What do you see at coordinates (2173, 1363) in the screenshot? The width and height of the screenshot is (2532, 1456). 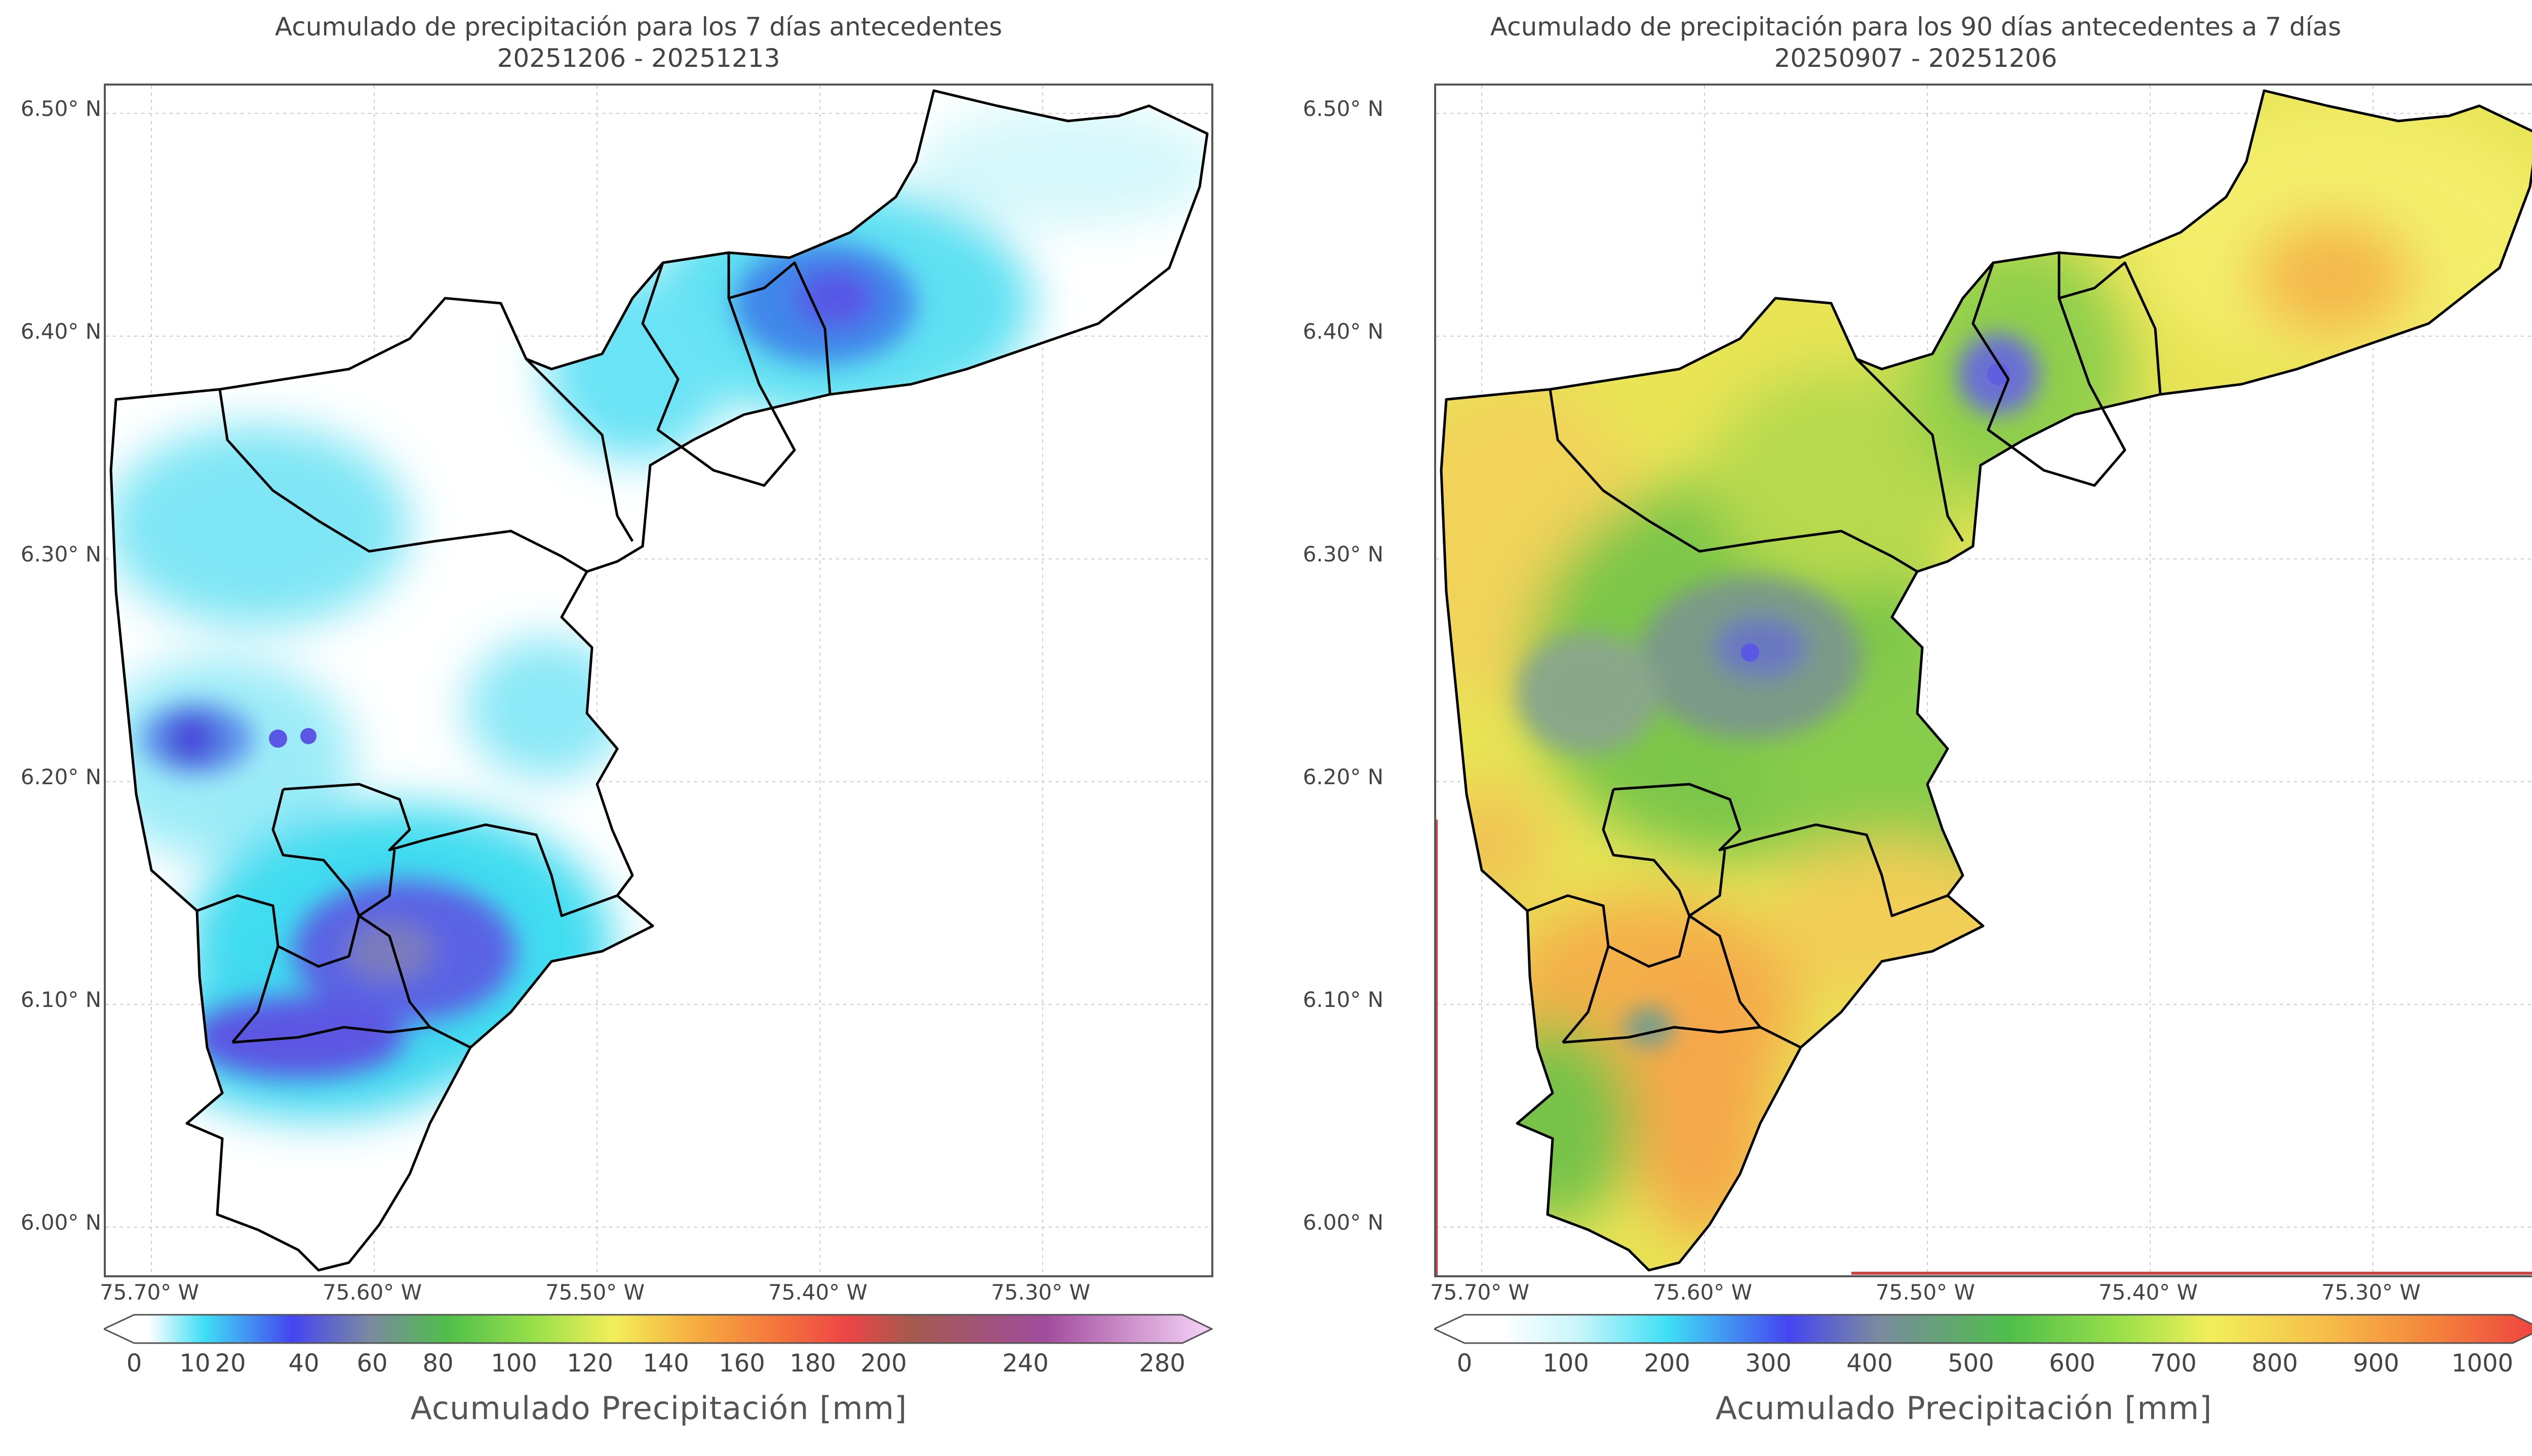 I see `colorbar-tick: 700` at bounding box center [2173, 1363].